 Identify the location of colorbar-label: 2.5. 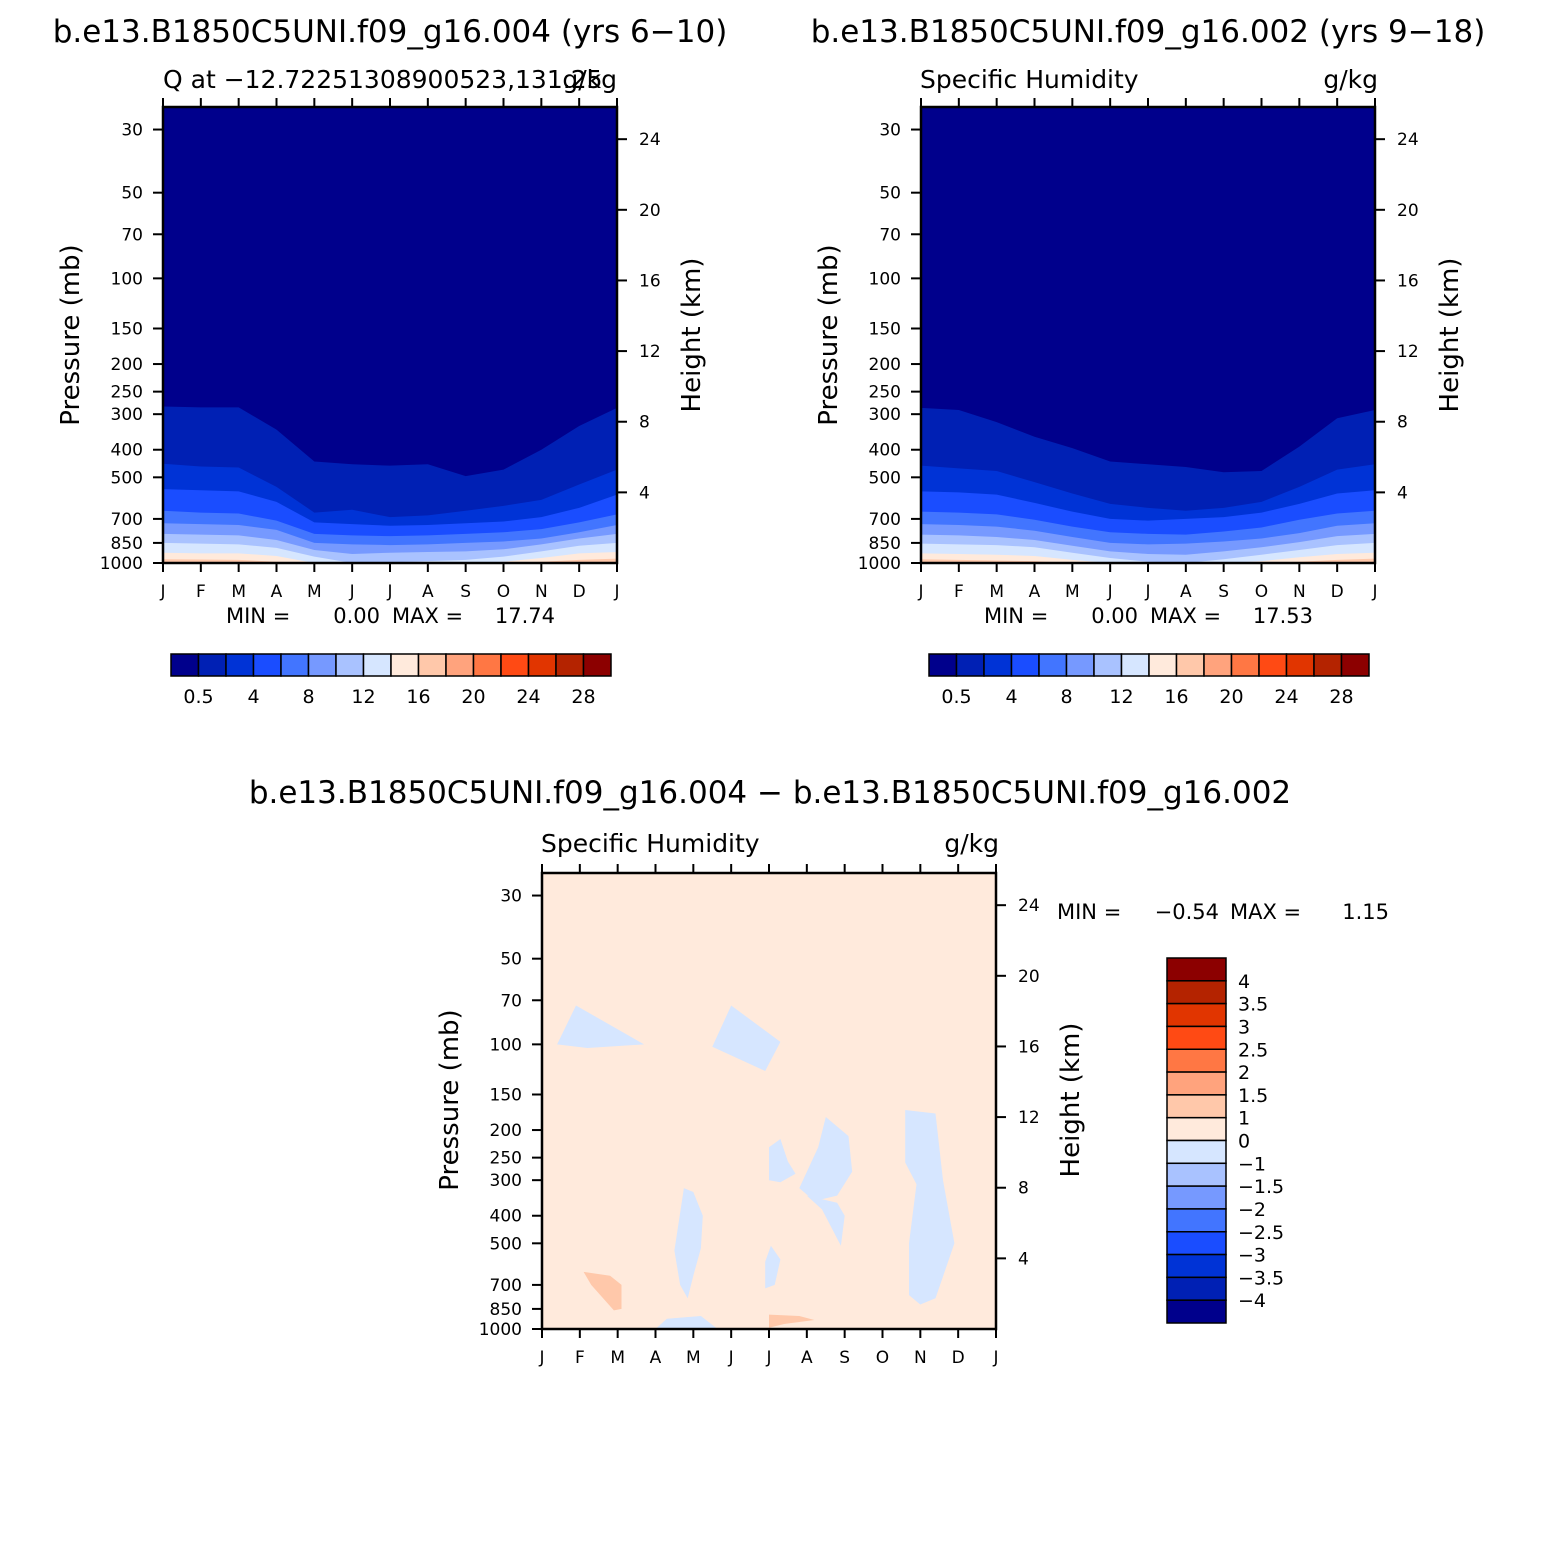
(1253, 1050).